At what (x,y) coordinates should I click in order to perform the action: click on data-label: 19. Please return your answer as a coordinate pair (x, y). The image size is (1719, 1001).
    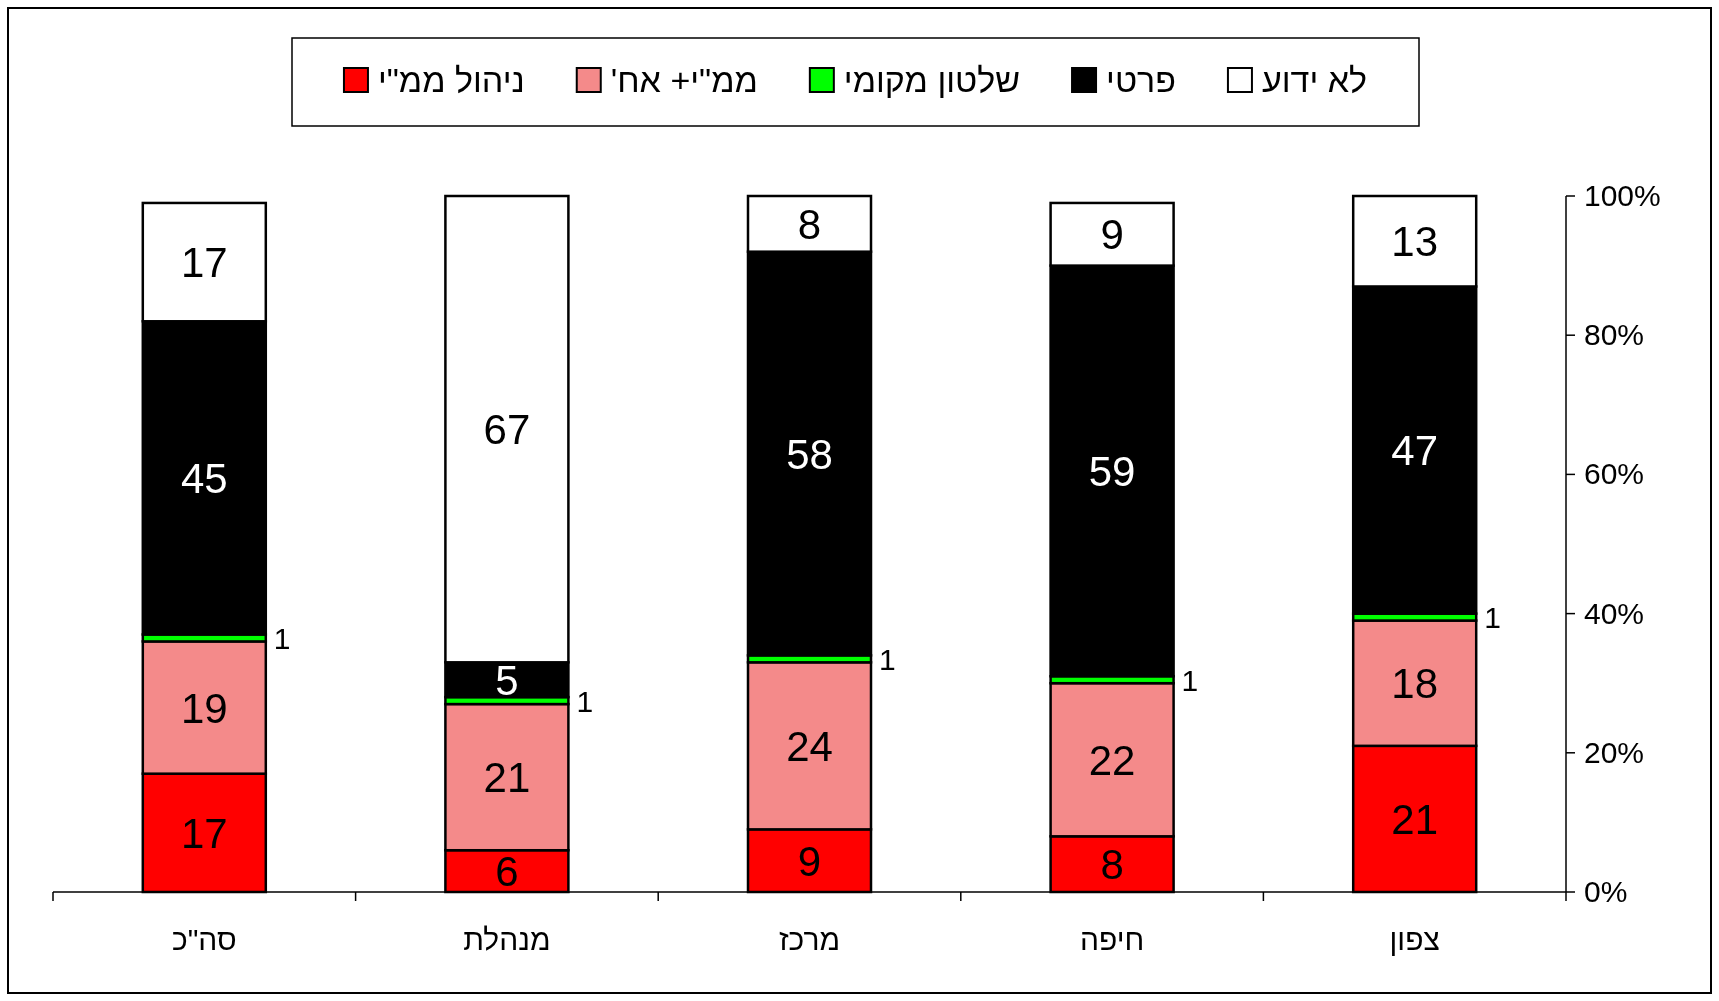
    Looking at the image, I should click on (204, 708).